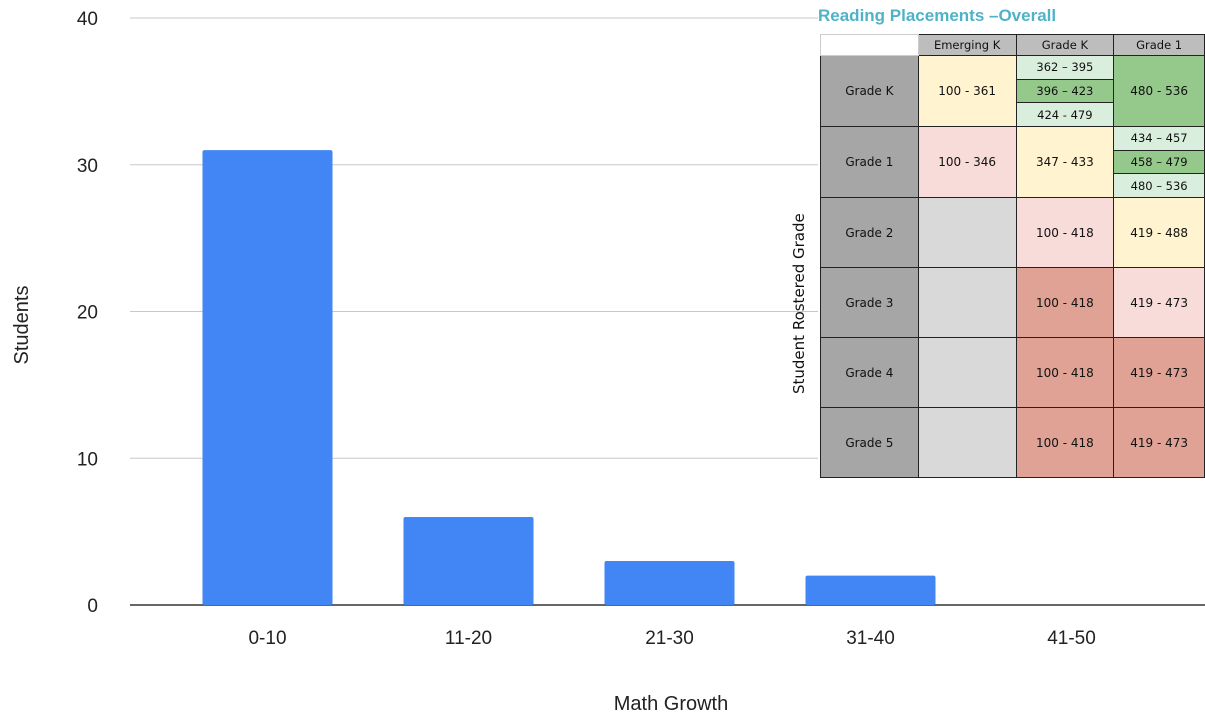  I want to click on x-tick-label: 21-30, so click(669, 638).